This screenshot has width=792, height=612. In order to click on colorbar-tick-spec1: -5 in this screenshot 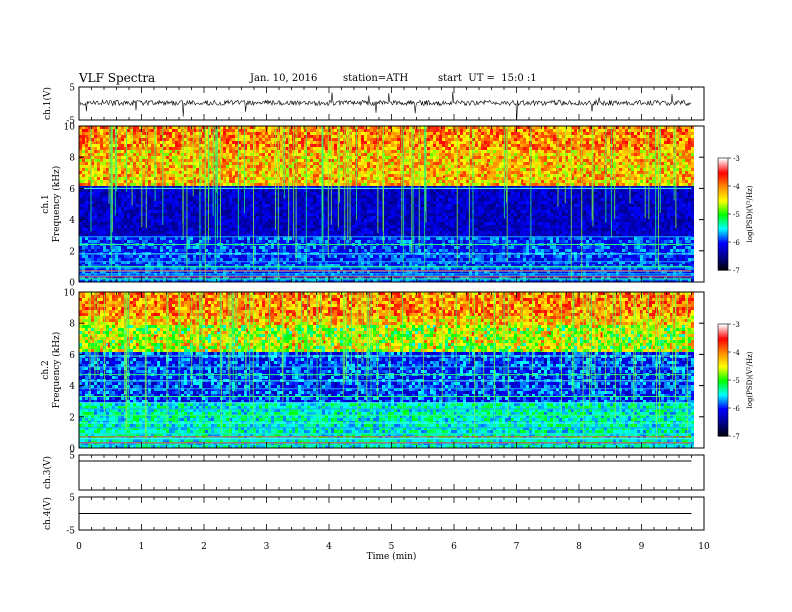, I will do `click(736, 215)`.